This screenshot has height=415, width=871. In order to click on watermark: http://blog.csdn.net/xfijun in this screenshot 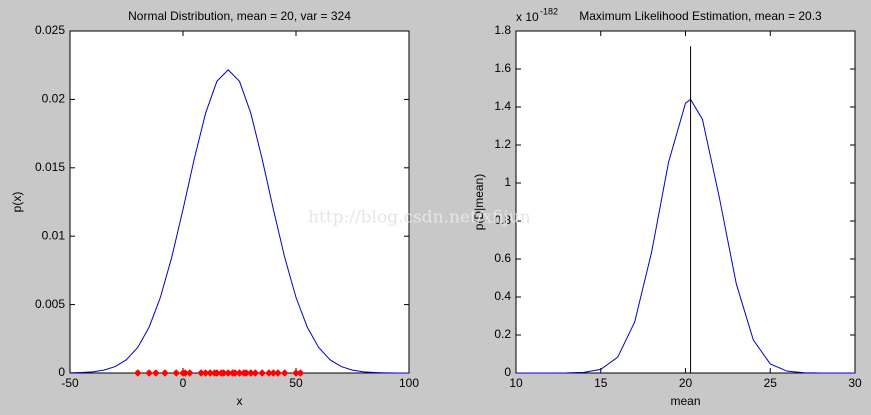, I will do `click(419, 218)`.